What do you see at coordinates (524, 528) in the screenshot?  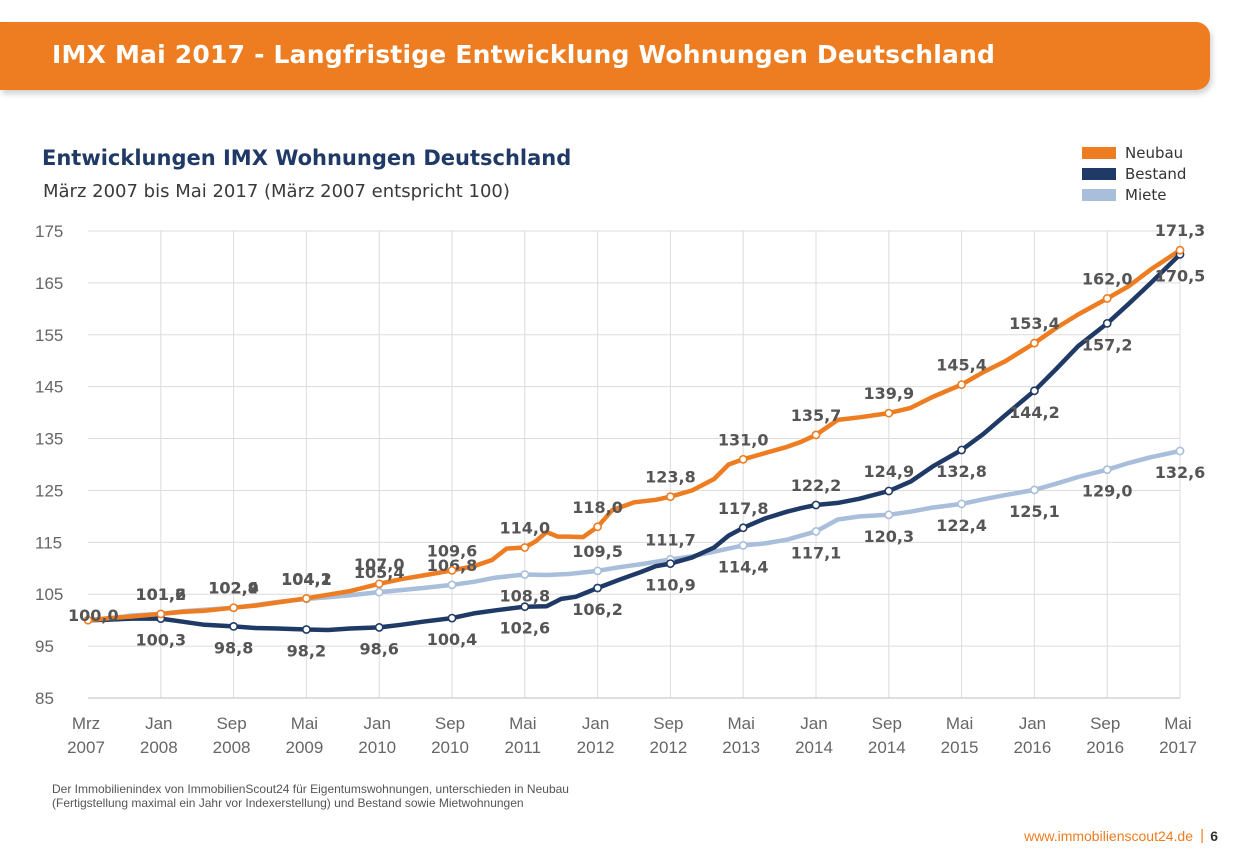 I see `data-label: 114,0` at bounding box center [524, 528].